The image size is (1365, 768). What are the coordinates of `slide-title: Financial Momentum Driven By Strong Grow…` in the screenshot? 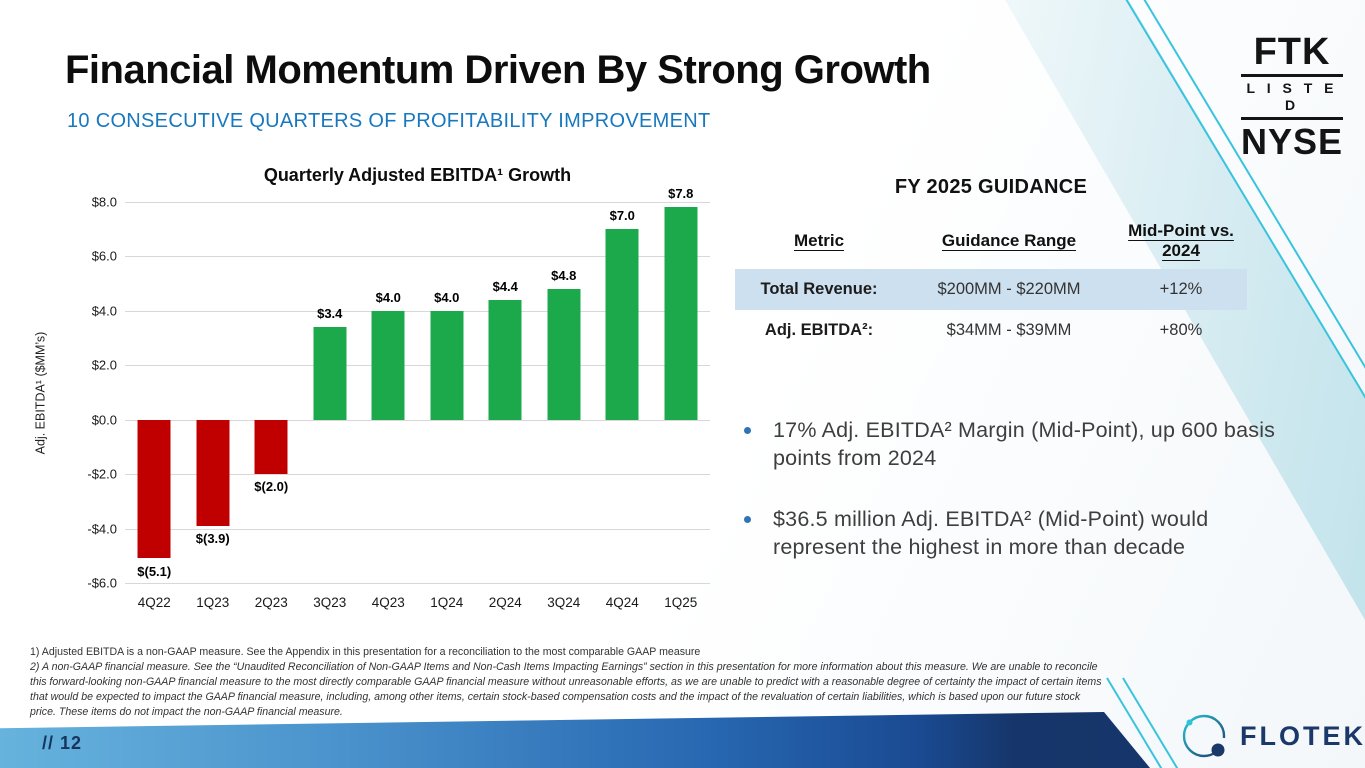 It's located at (498, 70).